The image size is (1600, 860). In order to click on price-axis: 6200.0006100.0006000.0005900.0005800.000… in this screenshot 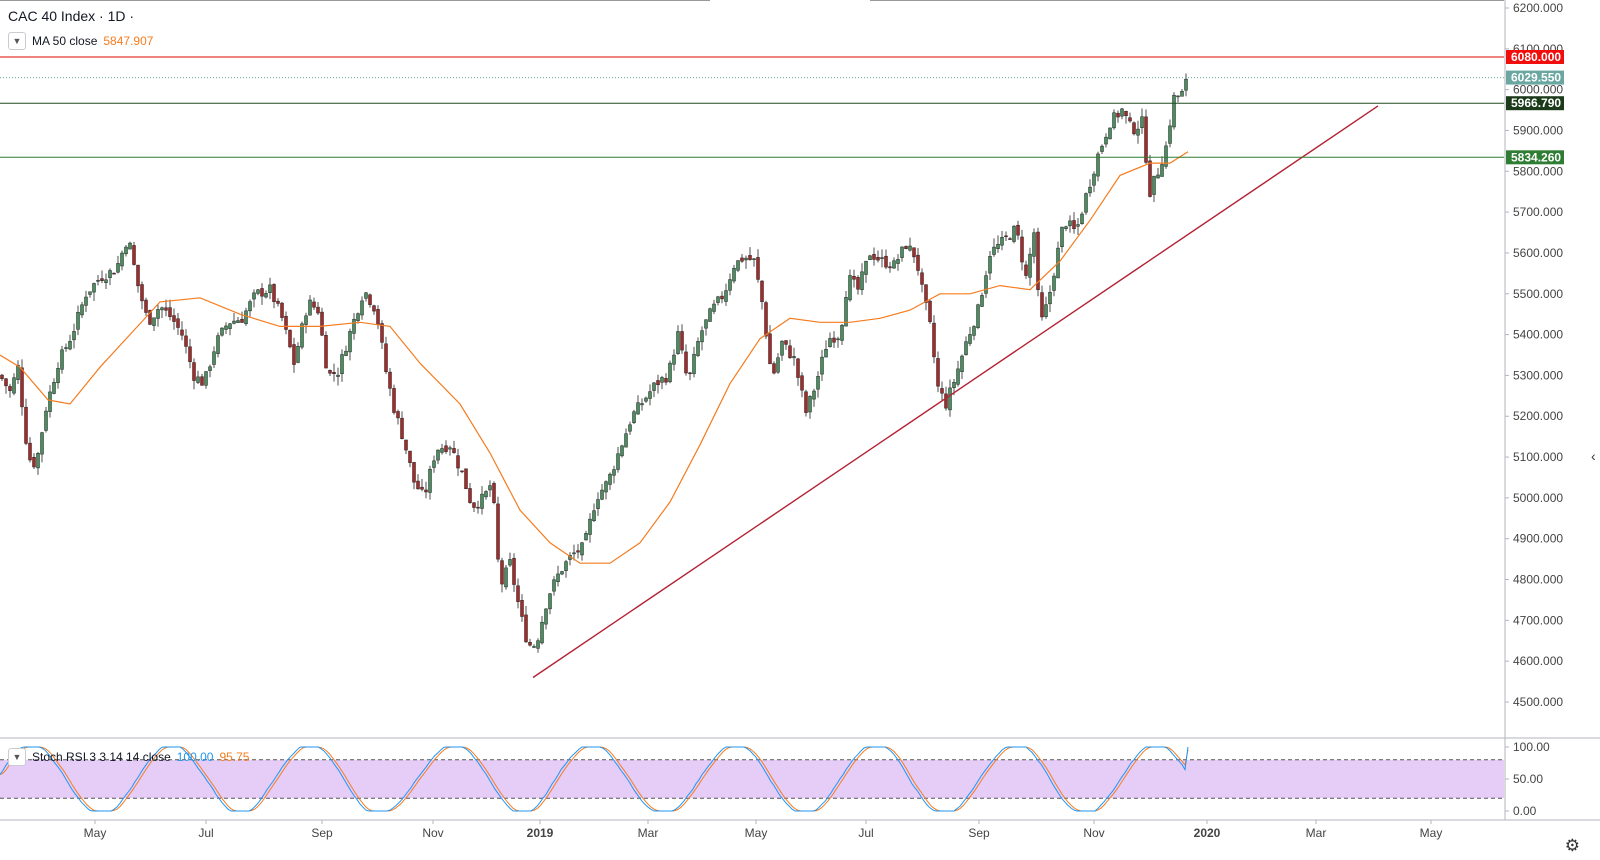, I will do `click(1533, 410)`.